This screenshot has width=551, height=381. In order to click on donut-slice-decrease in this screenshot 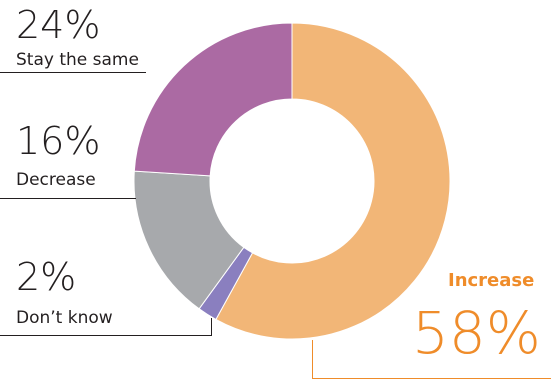, I will do `click(189, 240)`.